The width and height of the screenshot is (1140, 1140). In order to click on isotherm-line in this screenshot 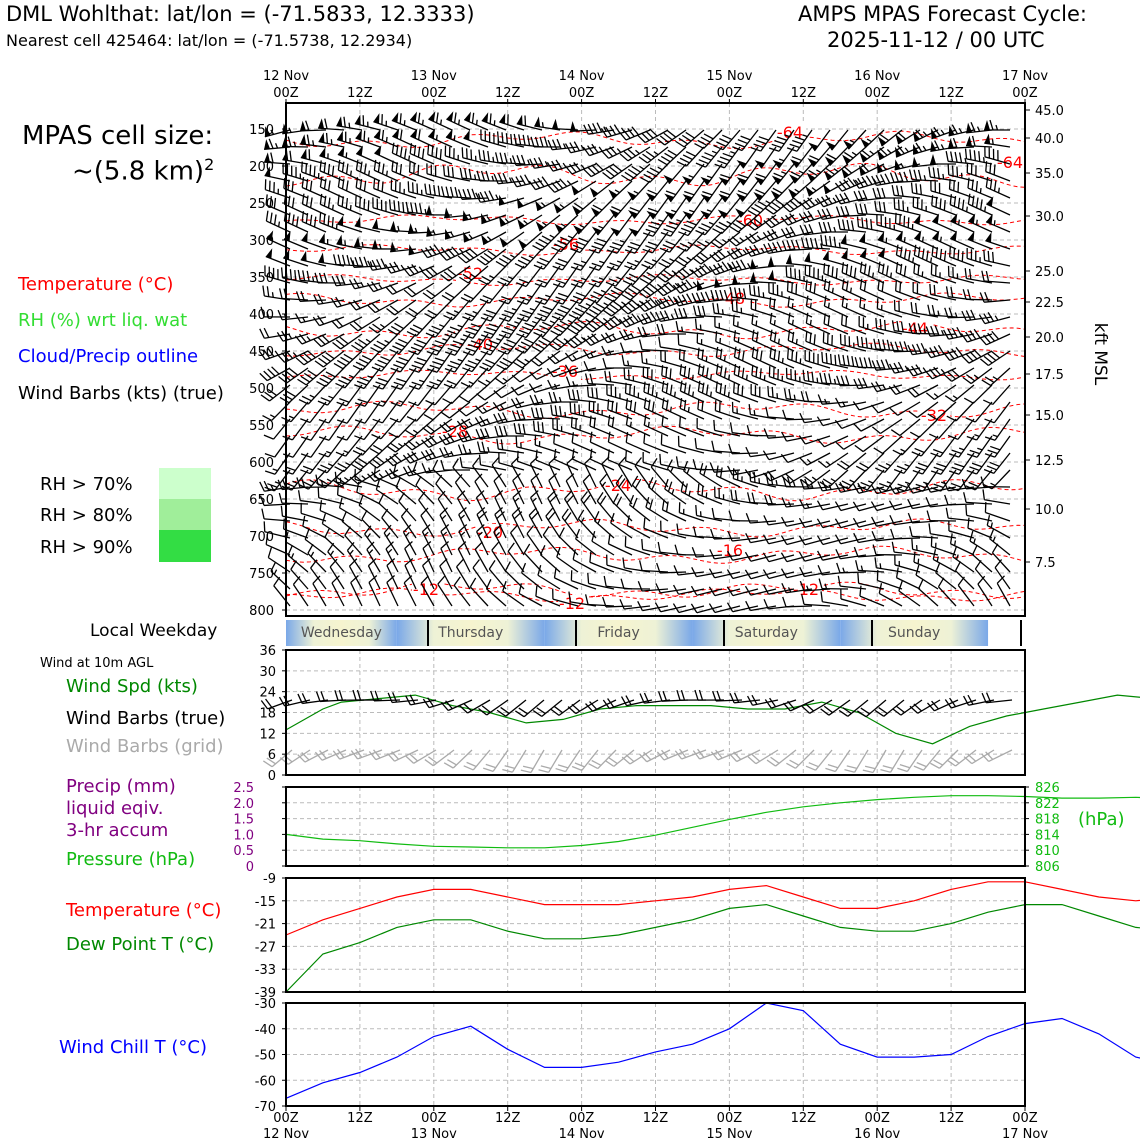, I will do `click(655, 220)`.